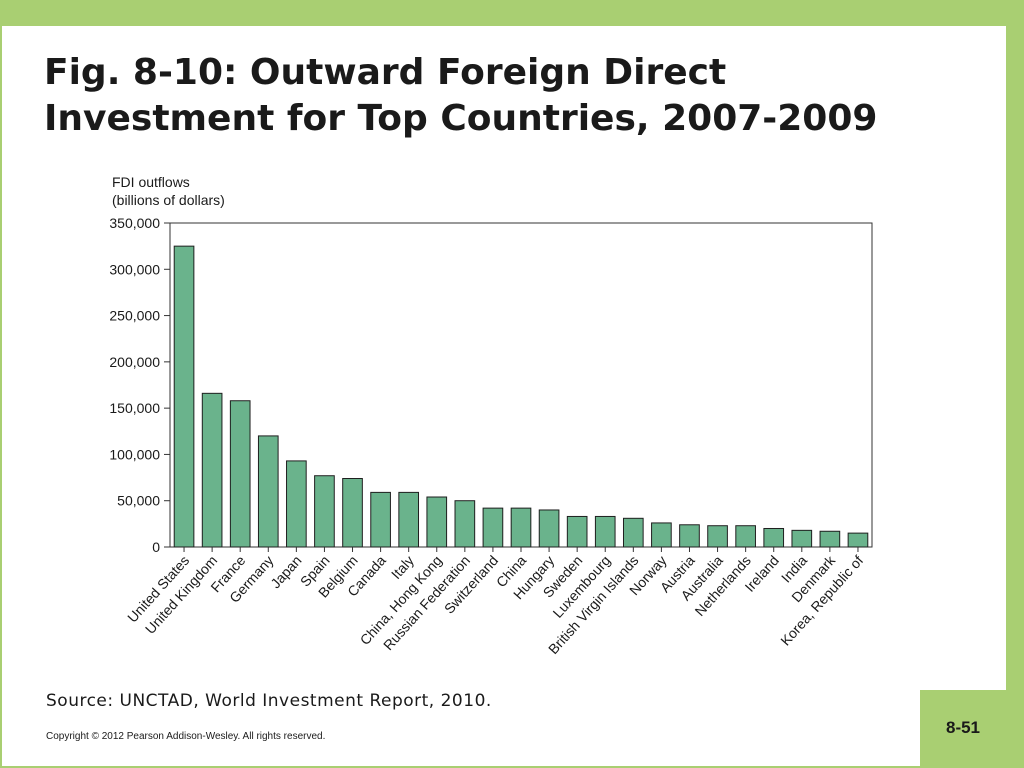  I want to click on y-tick-label: 150,000, so click(134, 408).